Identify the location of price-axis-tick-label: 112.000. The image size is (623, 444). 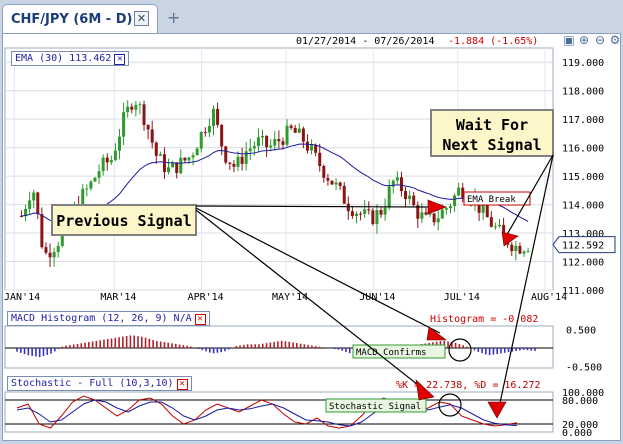
(583, 263).